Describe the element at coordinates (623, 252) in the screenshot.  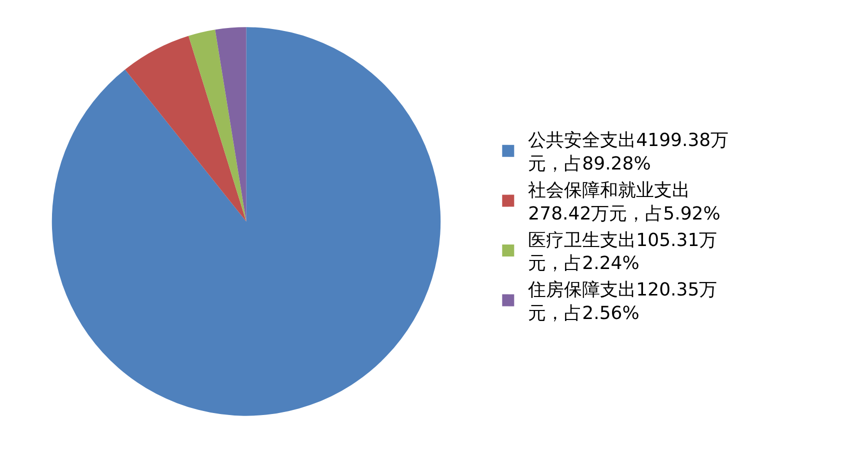
I see `legend-label: 医疗卫生支出105.31万元，占2.24%` at that location.